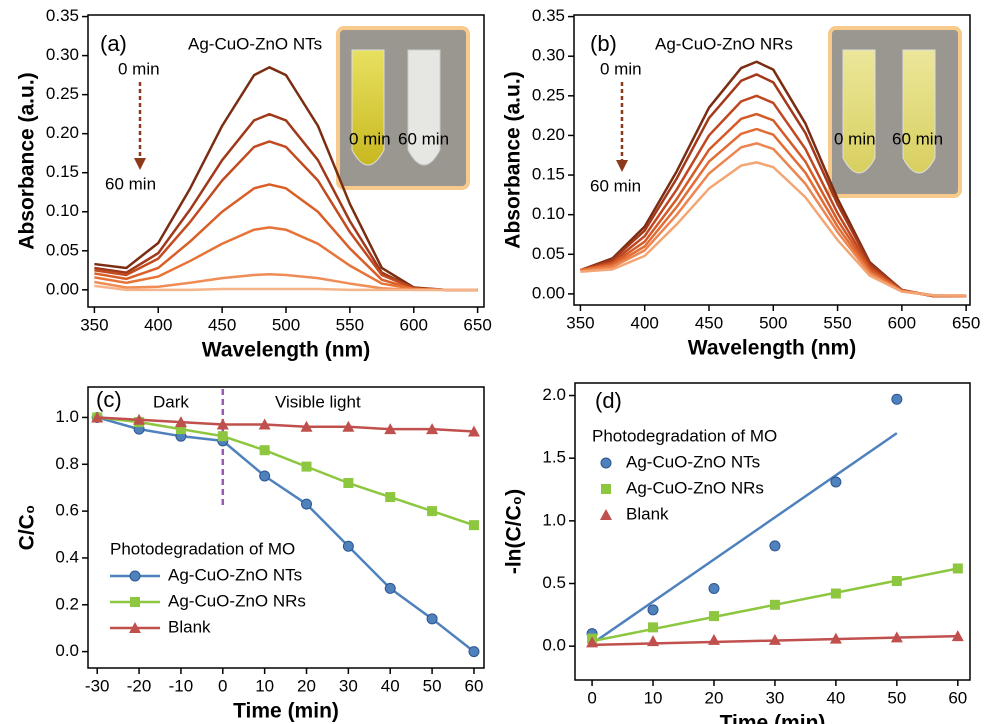  What do you see at coordinates (109, 399) in the screenshot?
I see `annotation: (c)` at bounding box center [109, 399].